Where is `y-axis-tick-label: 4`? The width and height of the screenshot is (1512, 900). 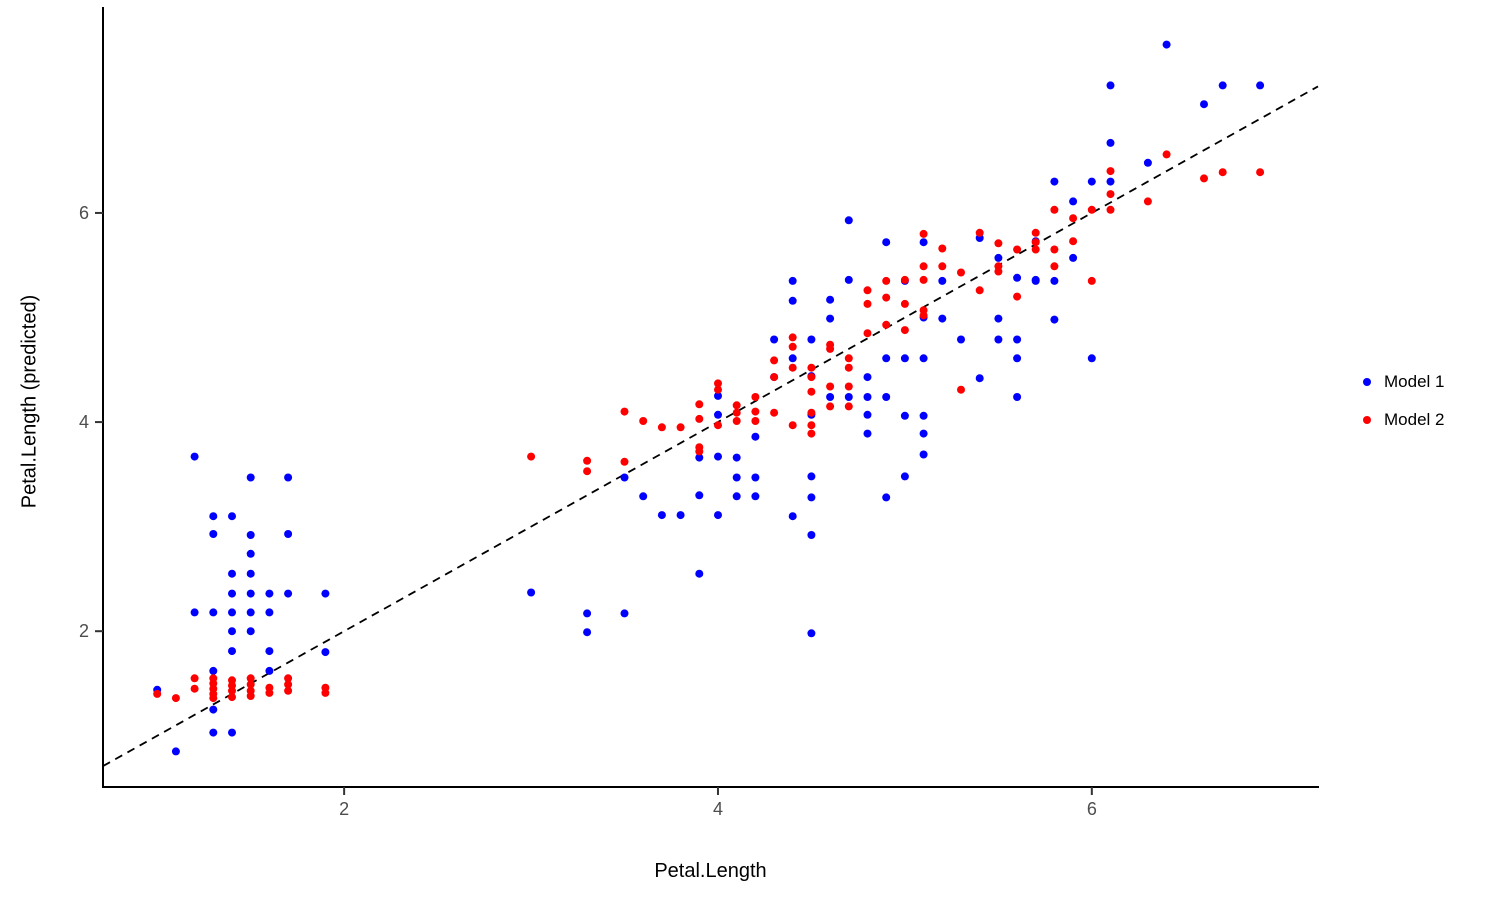
y-axis-tick-label: 4 is located at coordinates (84, 422).